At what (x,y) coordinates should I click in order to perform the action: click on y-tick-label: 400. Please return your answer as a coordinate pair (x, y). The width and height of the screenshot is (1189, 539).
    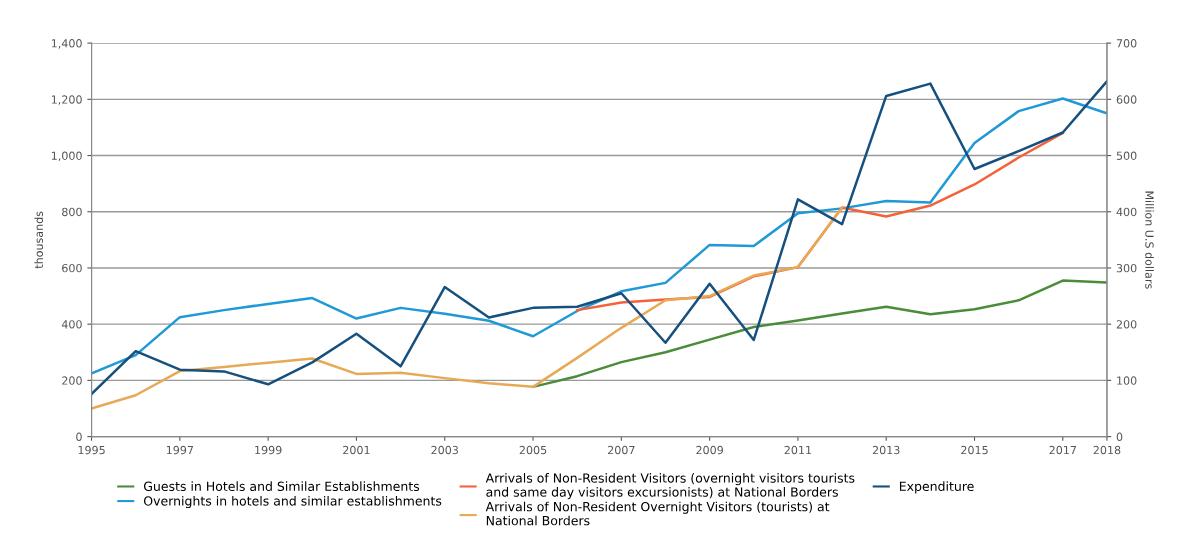
    Looking at the image, I should click on (71, 324).